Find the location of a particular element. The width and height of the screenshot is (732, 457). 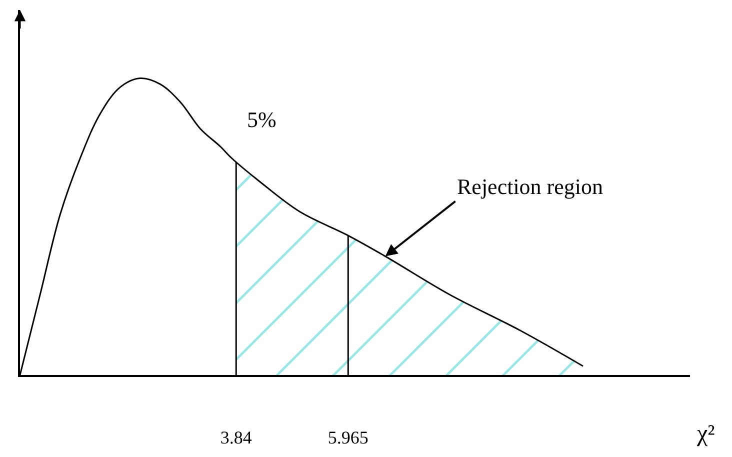

annotation: Rejection region is located at coordinates (530, 186).